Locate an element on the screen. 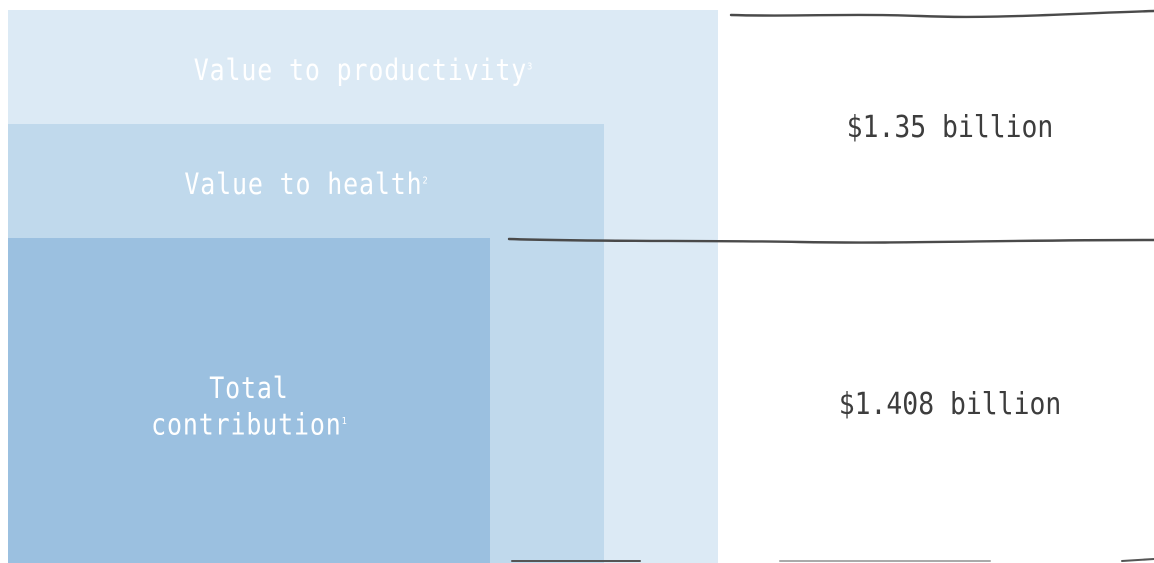  value-to-health-label: Value to health2 is located at coordinates (306, 184).